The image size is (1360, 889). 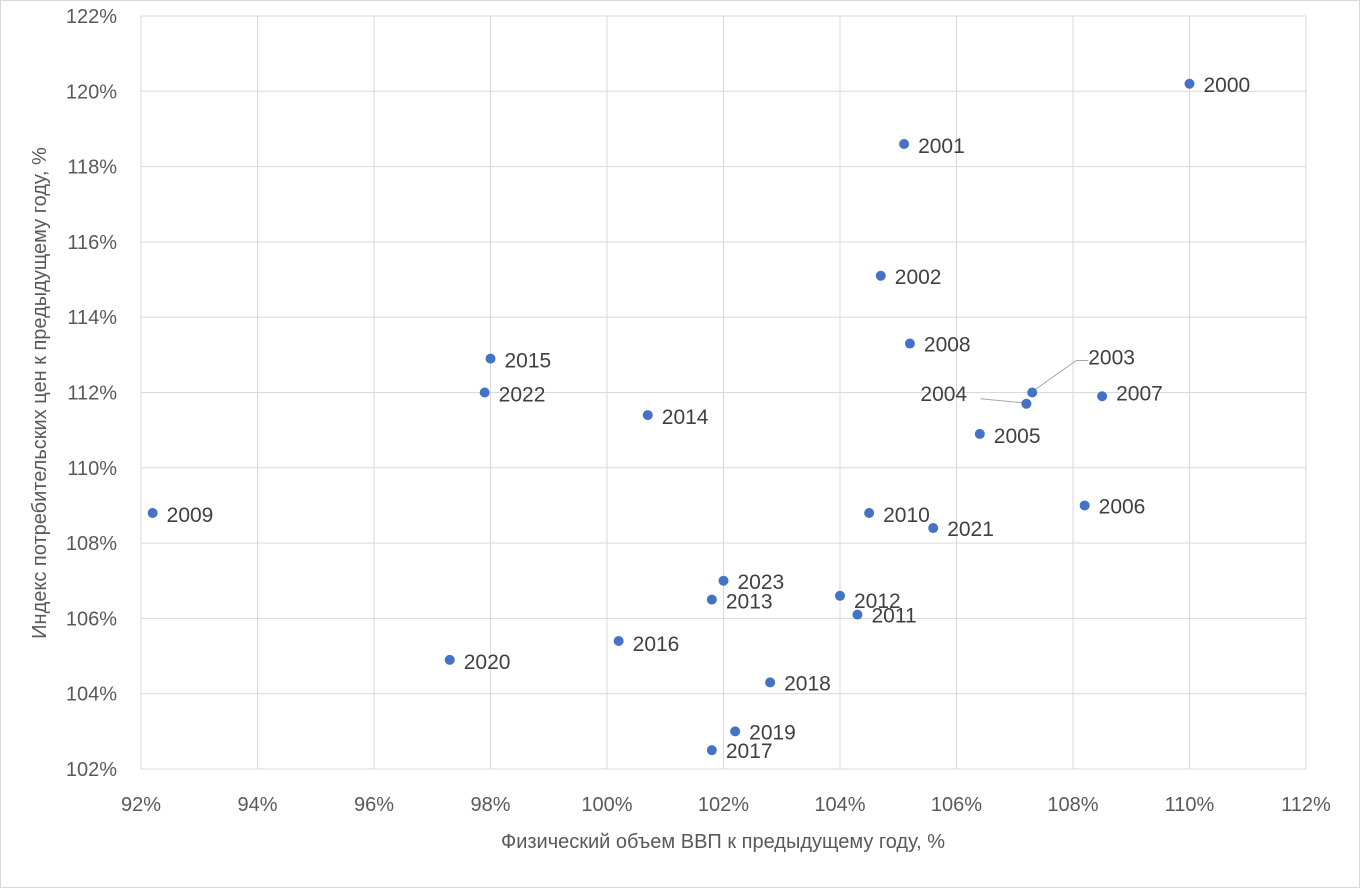 I want to click on point-label-2018: 2018, so click(x=807, y=683).